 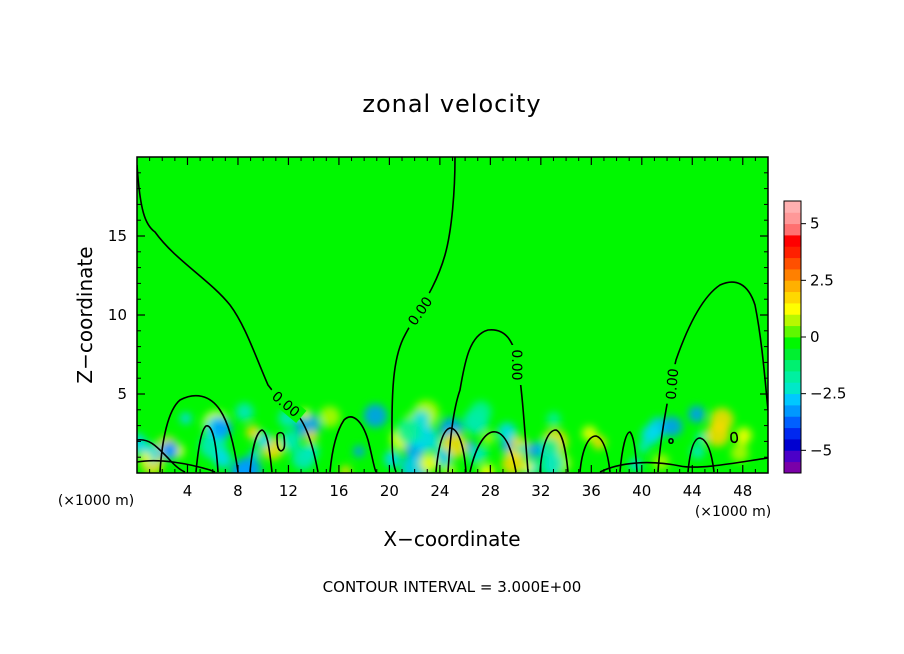 What do you see at coordinates (828, 394) in the screenshot?
I see `colorbar-tick-label: −2.5` at bounding box center [828, 394].